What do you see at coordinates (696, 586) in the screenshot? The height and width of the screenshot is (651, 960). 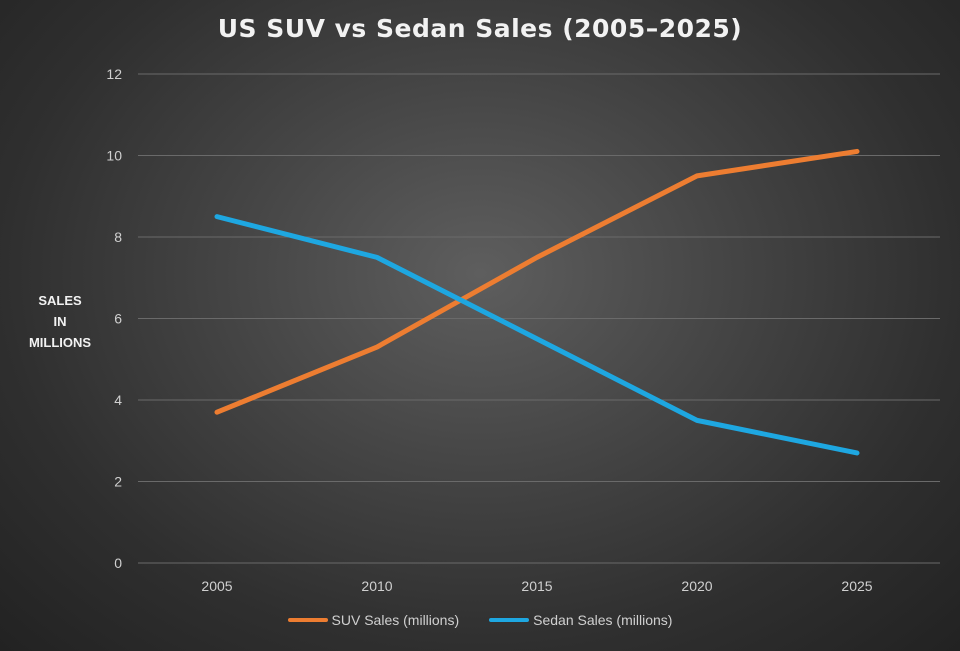 I see `x-tick-label: 2020` at bounding box center [696, 586].